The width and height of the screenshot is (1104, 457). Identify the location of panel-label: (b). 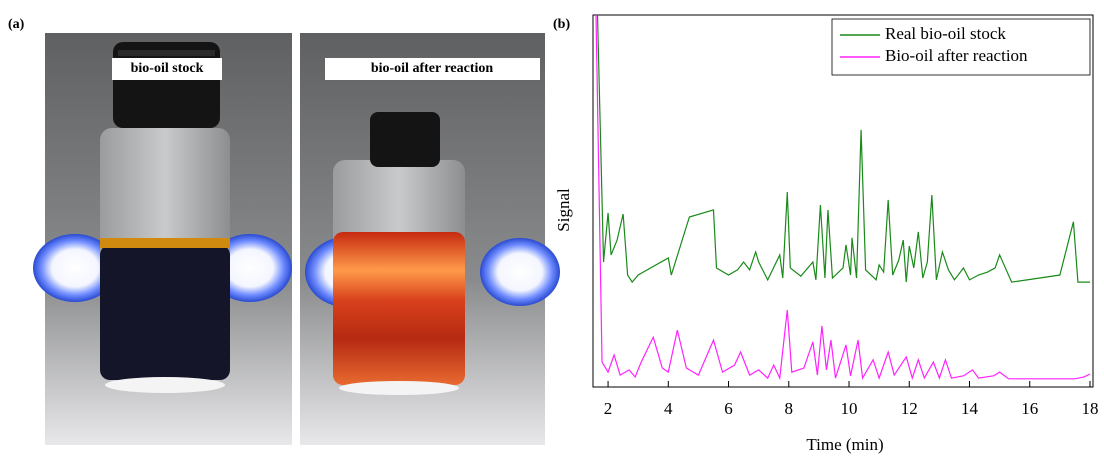
(561, 24).